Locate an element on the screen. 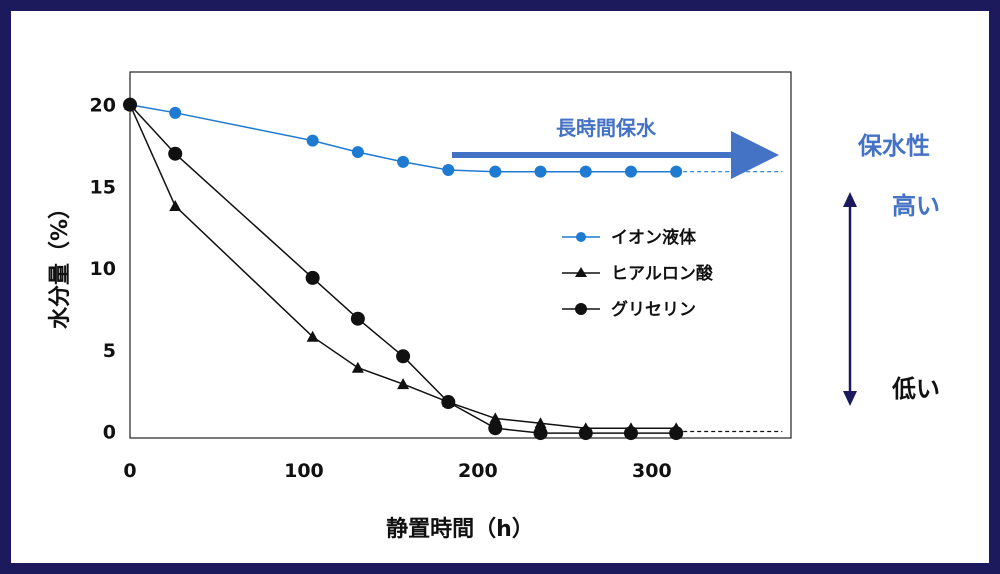  y-tick-label: 15 is located at coordinates (103, 187).